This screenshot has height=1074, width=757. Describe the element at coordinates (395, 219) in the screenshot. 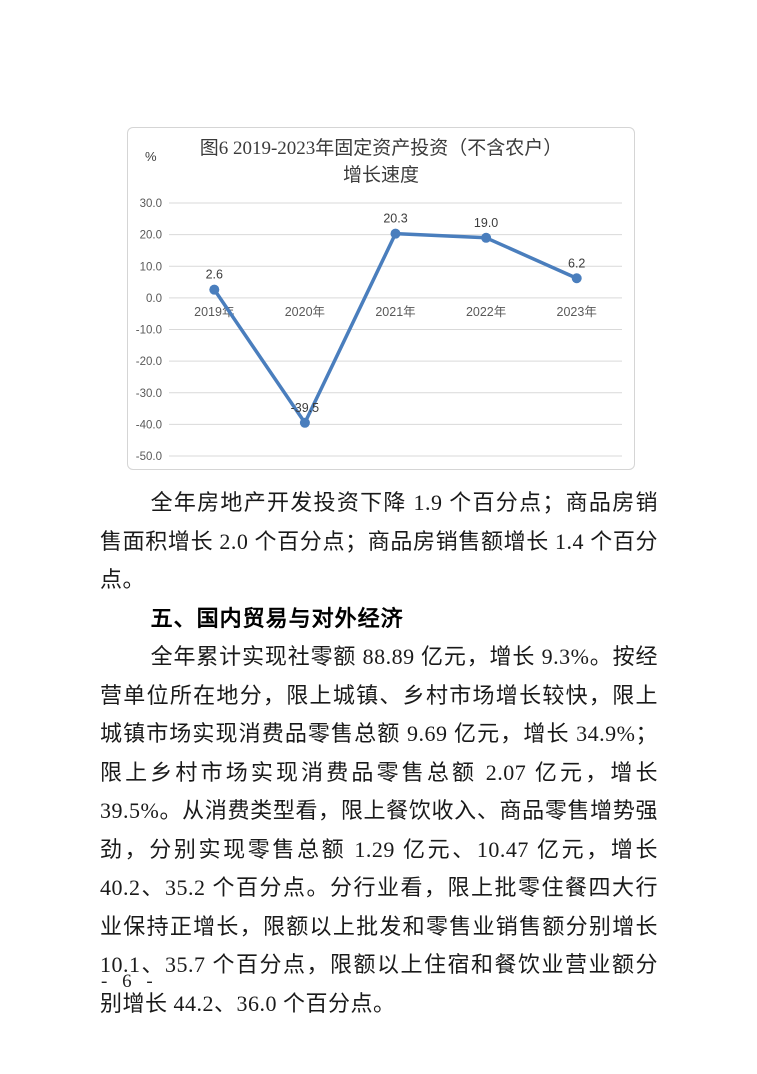

I see `data-label: 20.3` at that location.